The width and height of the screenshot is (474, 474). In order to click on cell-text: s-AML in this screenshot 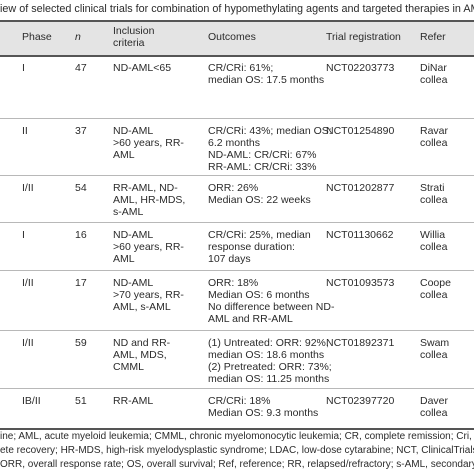, I will do `click(128, 212)`.